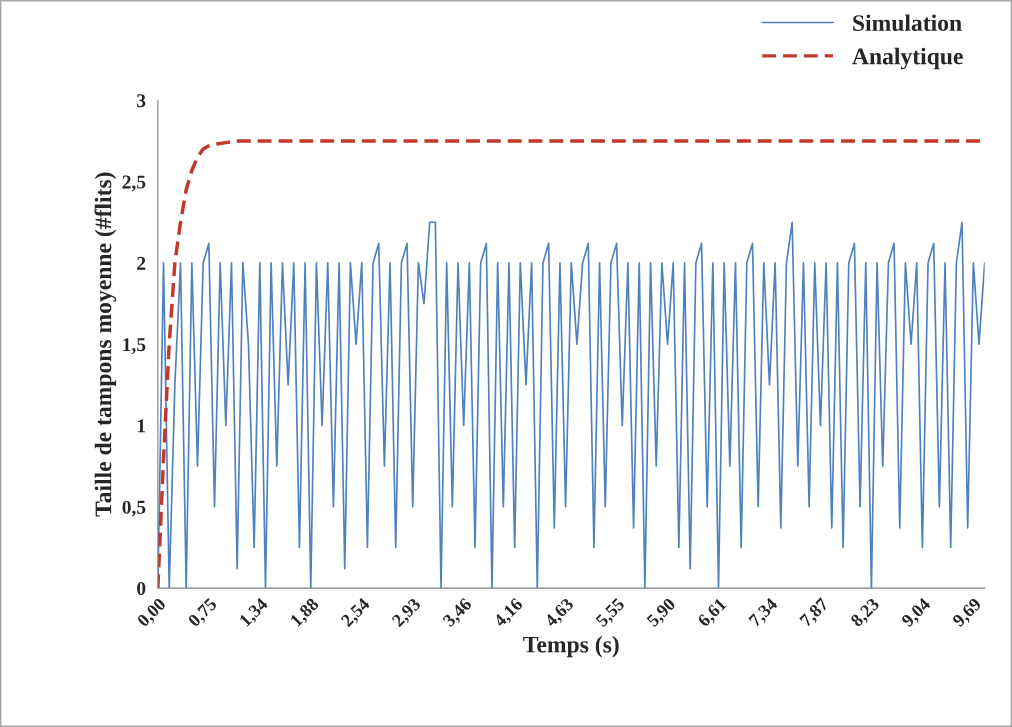 This screenshot has height=727, width=1012. What do you see at coordinates (815, 613) in the screenshot?
I see `x-tick-label: 7,87` at bounding box center [815, 613].